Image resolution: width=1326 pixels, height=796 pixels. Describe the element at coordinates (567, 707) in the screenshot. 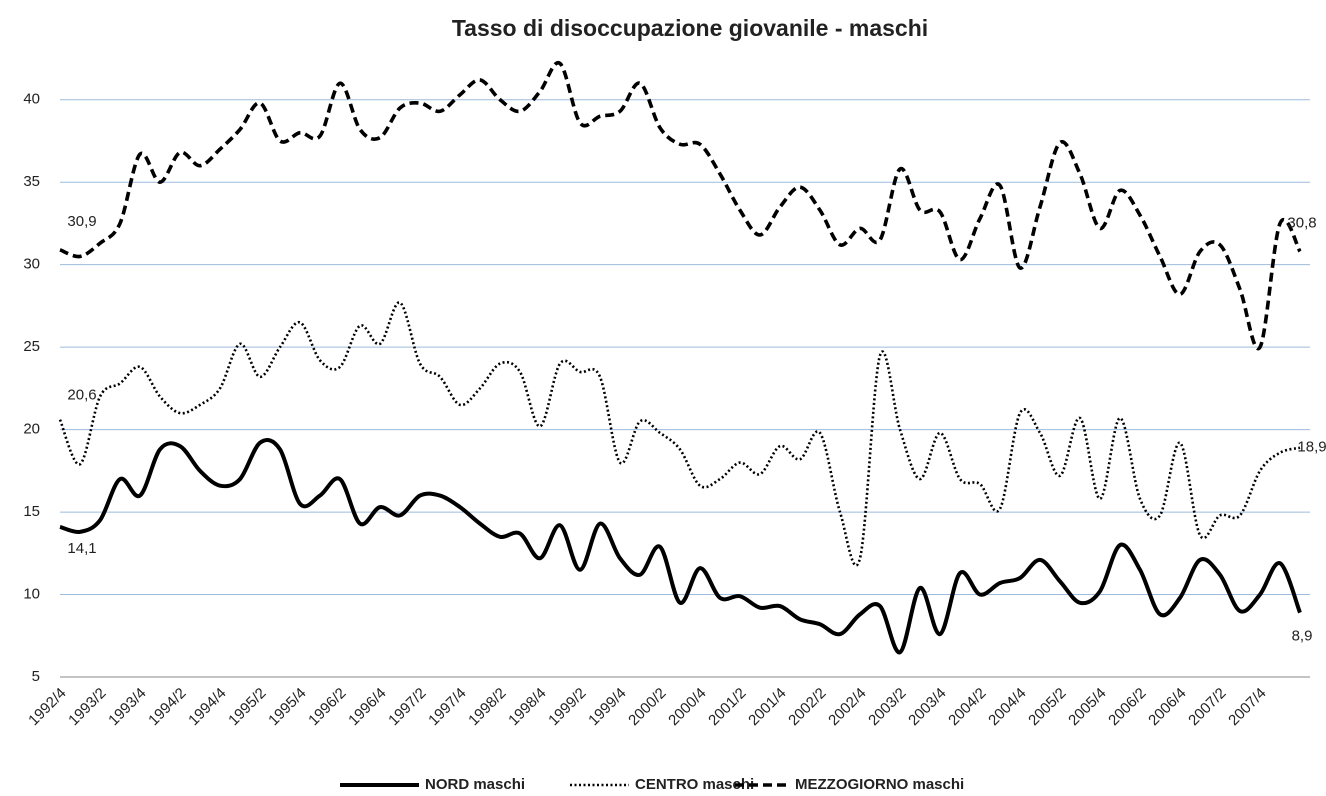

I see `x-tick-label: 1999/2` at that location.